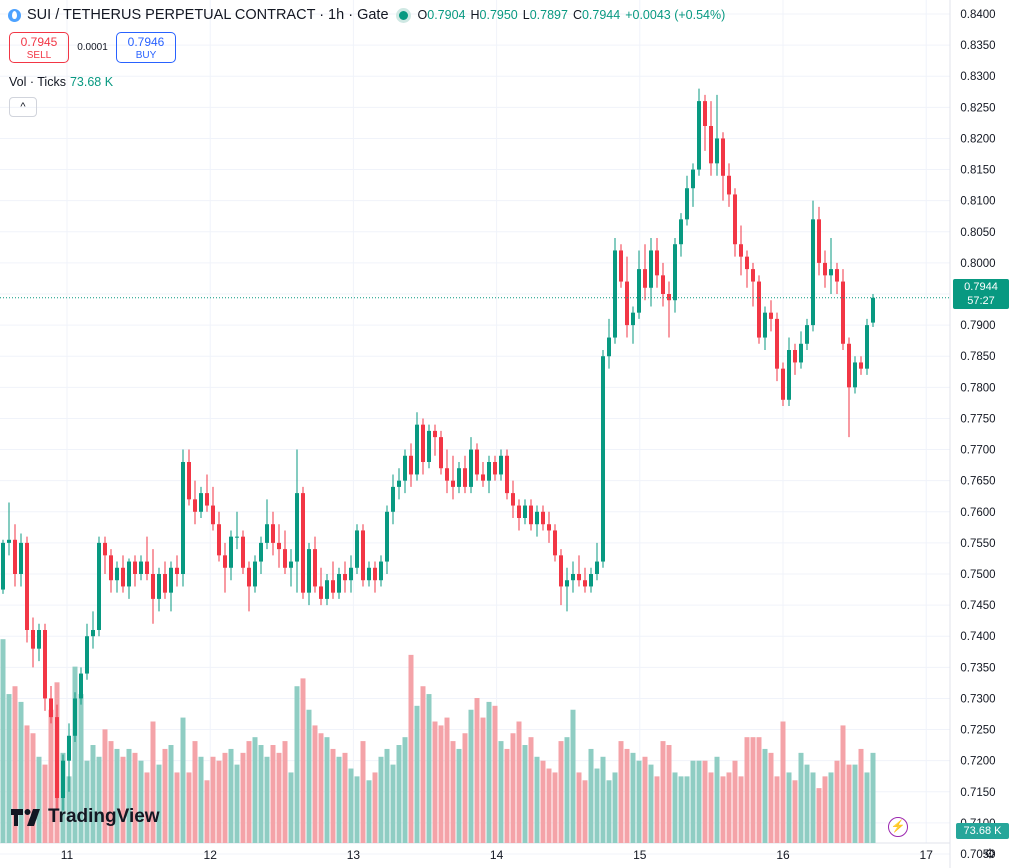  Describe the element at coordinates (977, 699) in the screenshot. I see `price-axis-label: 0.7300` at that location.